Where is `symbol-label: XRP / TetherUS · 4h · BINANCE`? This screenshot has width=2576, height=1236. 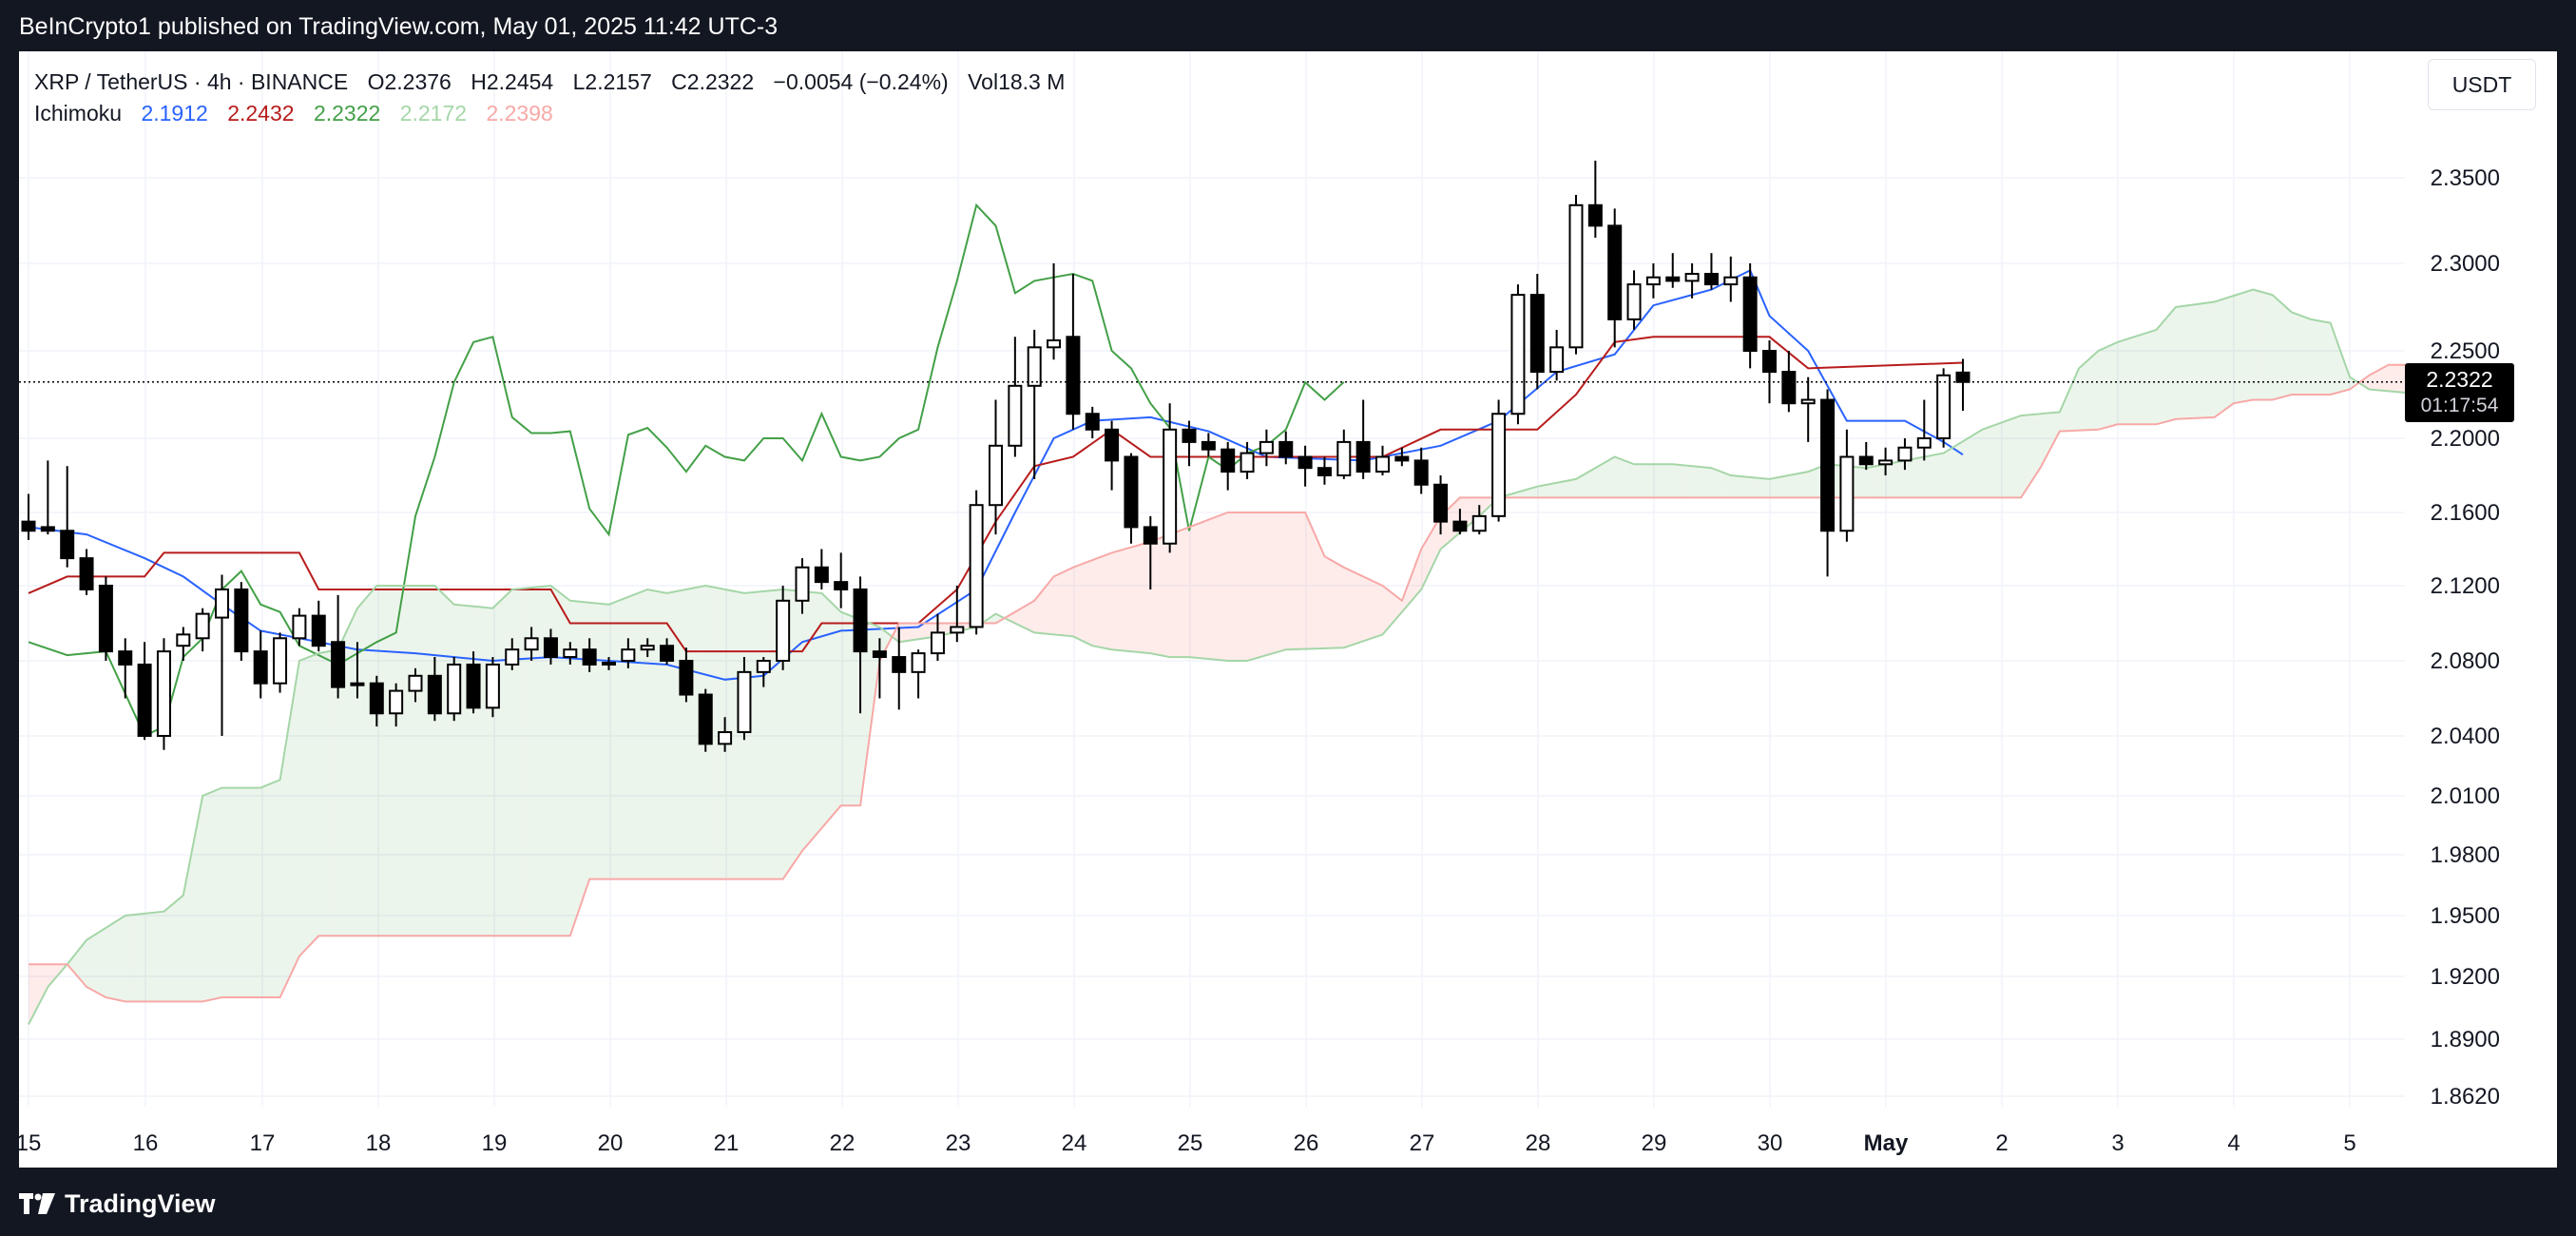
symbol-label: XRP / TetherUS · 4h · BINANCE is located at coordinates (191, 82).